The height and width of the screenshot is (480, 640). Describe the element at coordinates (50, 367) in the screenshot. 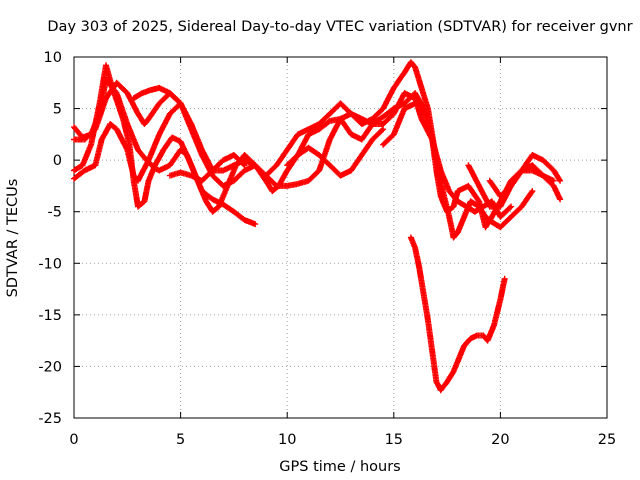

I see `y-tick-label: -20` at that location.